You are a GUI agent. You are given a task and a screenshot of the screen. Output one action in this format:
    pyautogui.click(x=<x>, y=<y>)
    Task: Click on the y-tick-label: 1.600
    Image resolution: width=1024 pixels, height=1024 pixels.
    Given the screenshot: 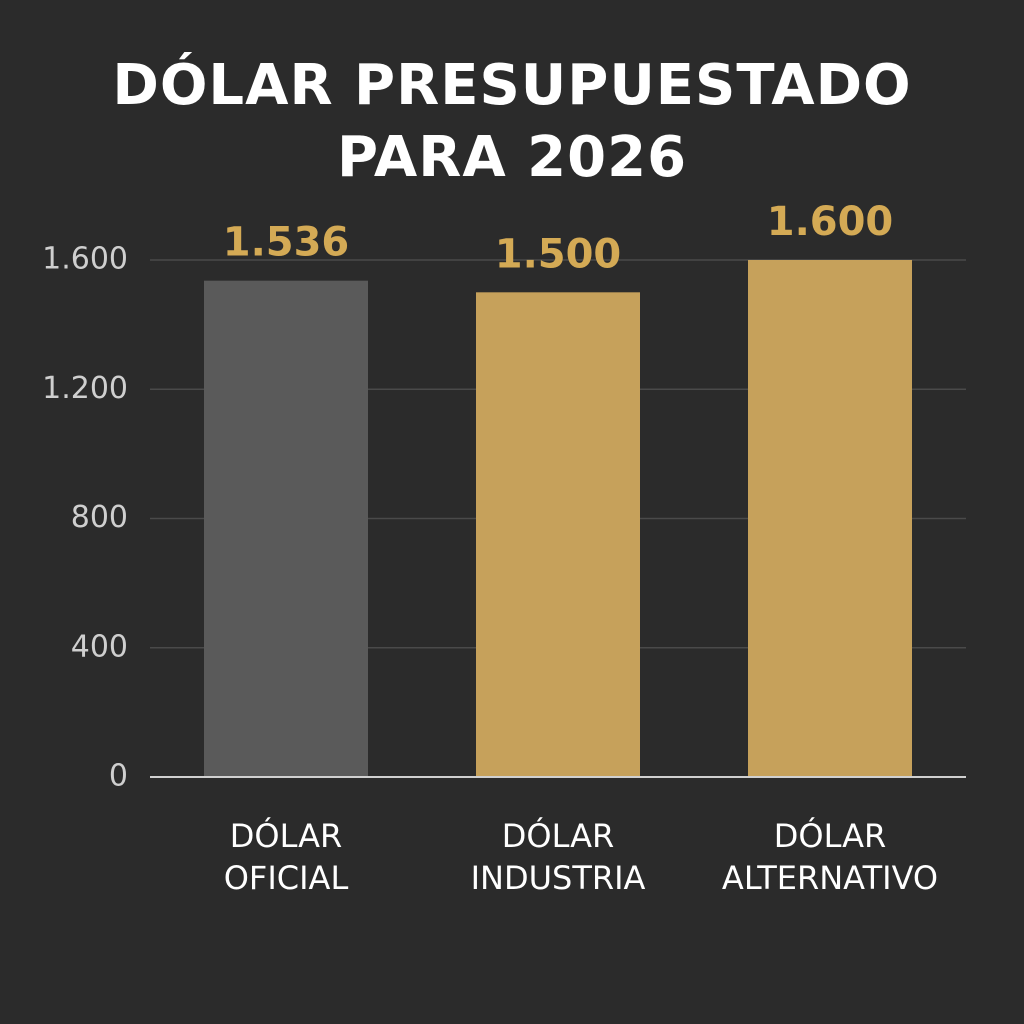 What is the action you would take?
    pyautogui.click(x=85, y=259)
    